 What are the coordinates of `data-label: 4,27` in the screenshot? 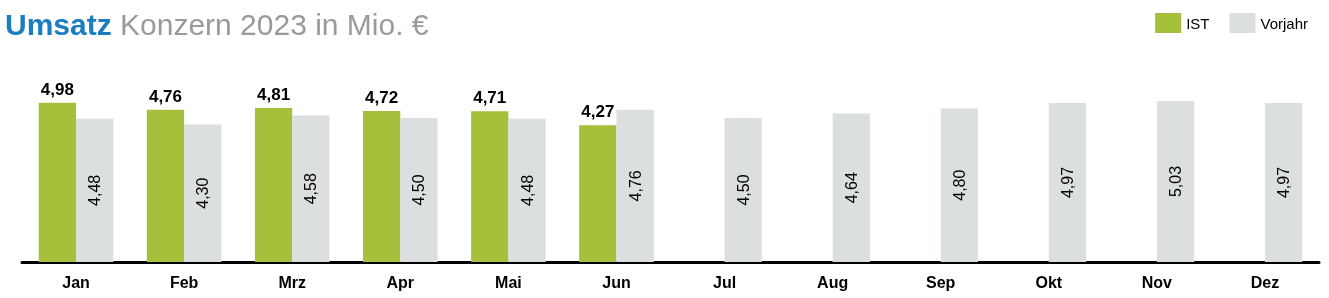 It's located at (598, 112).